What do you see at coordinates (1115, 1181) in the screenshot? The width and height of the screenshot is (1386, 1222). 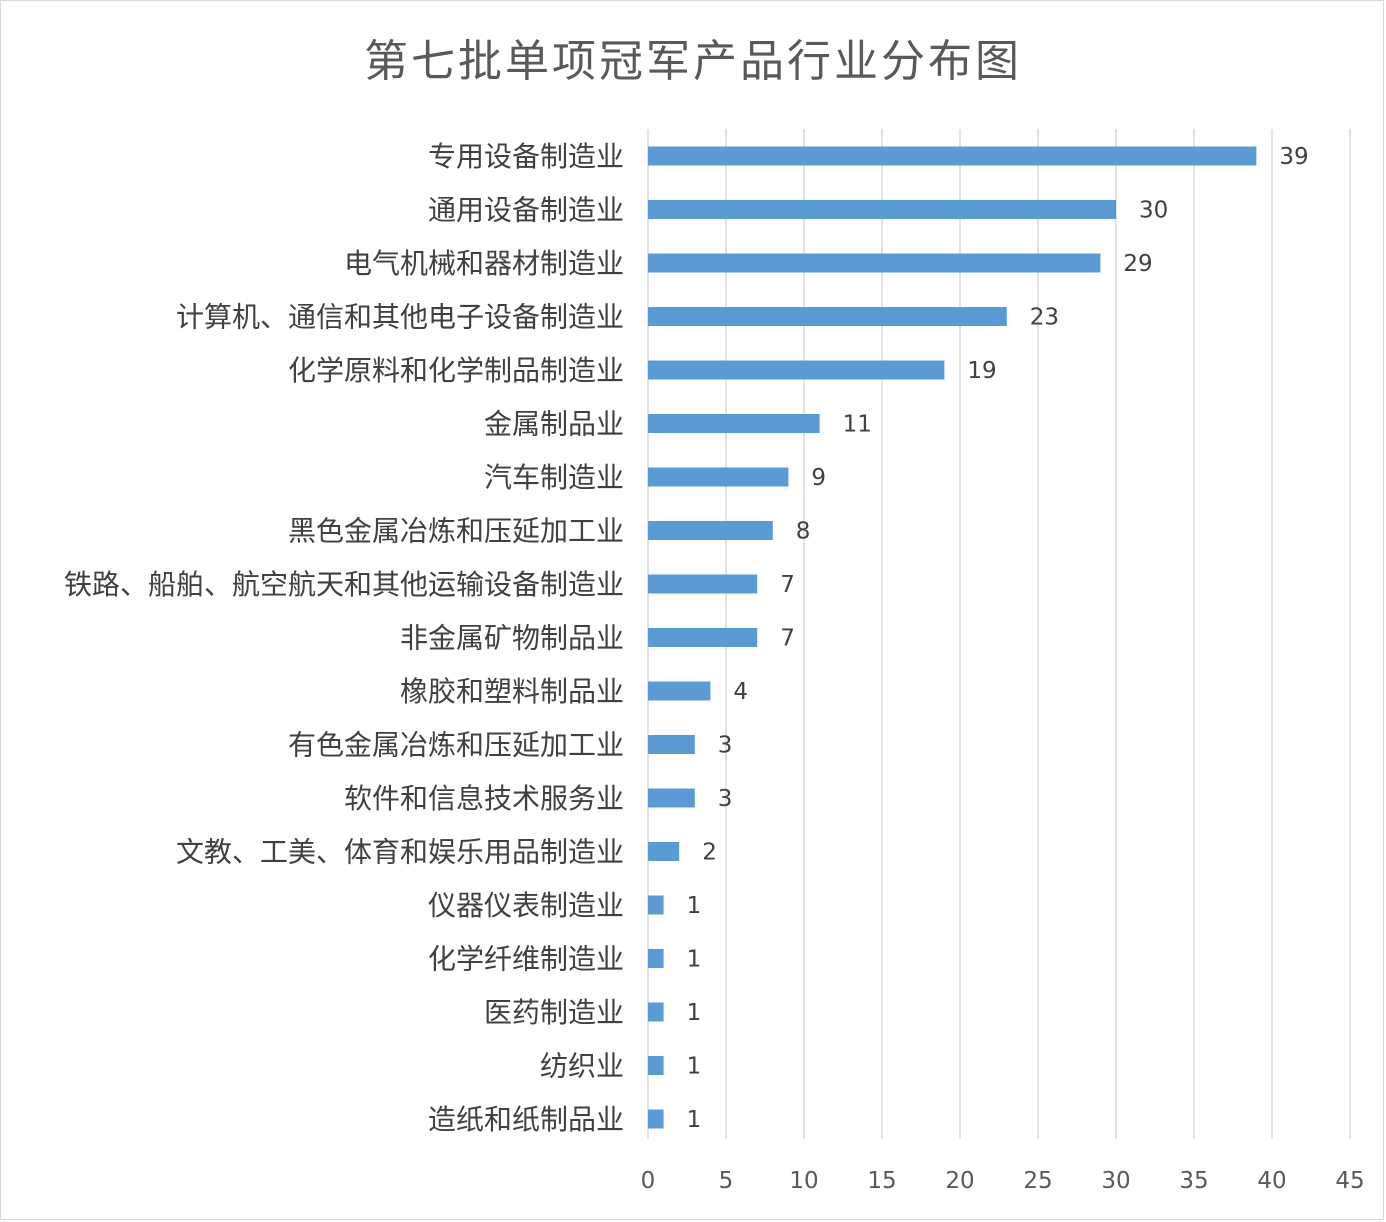 I see `x-tick-label: 30` at bounding box center [1115, 1181].